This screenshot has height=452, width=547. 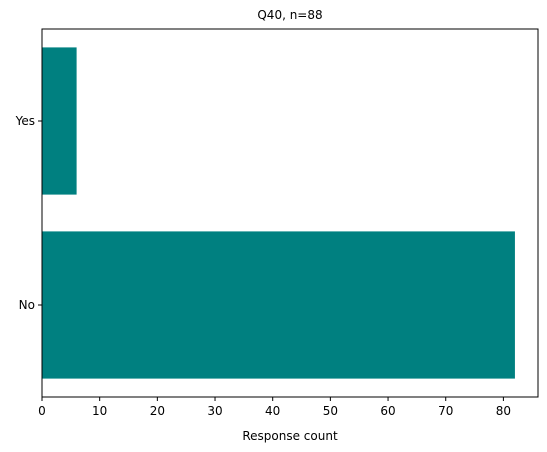 What do you see at coordinates (28, 213) in the screenshot?
I see `y-axis-ticks: Yes No` at bounding box center [28, 213].